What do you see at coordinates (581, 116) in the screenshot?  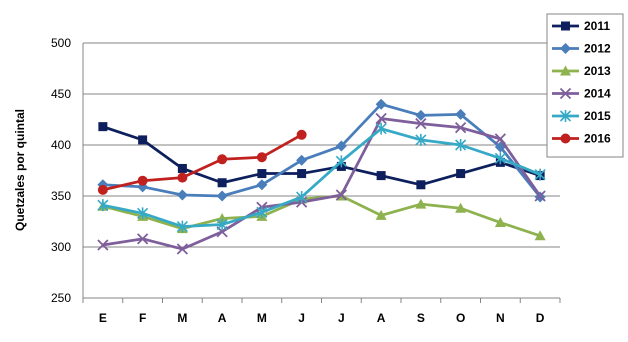 I see `legend-item-2015: 2015` at bounding box center [581, 116].